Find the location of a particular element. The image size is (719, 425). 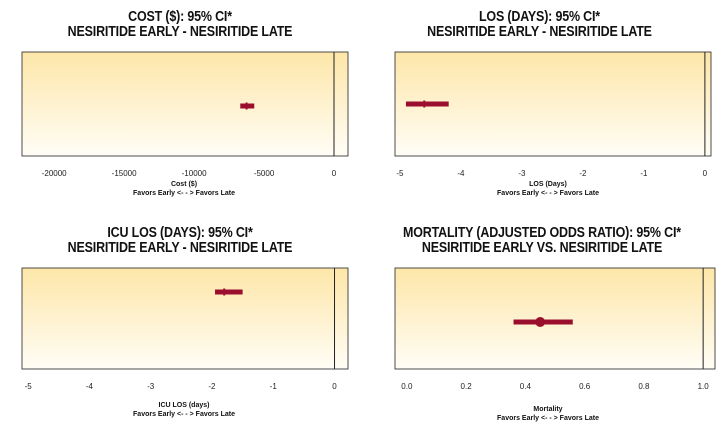

x-tick-label: 0.6 is located at coordinates (585, 386).